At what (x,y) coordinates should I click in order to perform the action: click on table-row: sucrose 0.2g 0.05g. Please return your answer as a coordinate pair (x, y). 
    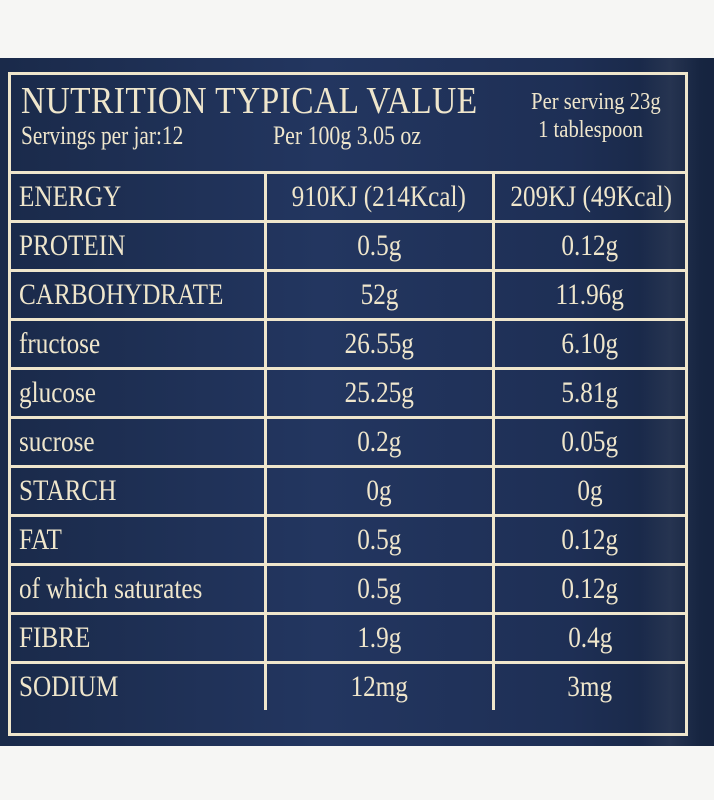
    Looking at the image, I should click on (348, 442).